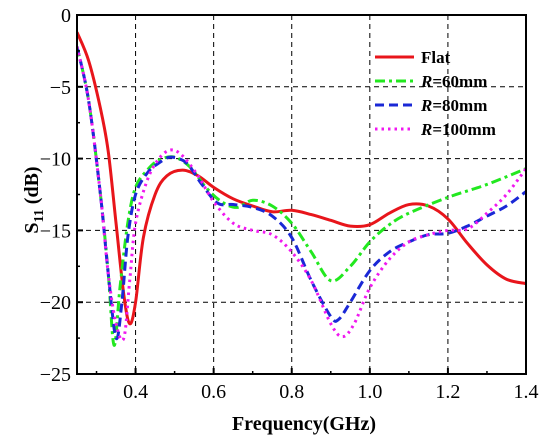  What do you see at coordinates (526, 392) in the screenshot?
I see `x-tick-label: 1.4` at bounding box center [526, 392].